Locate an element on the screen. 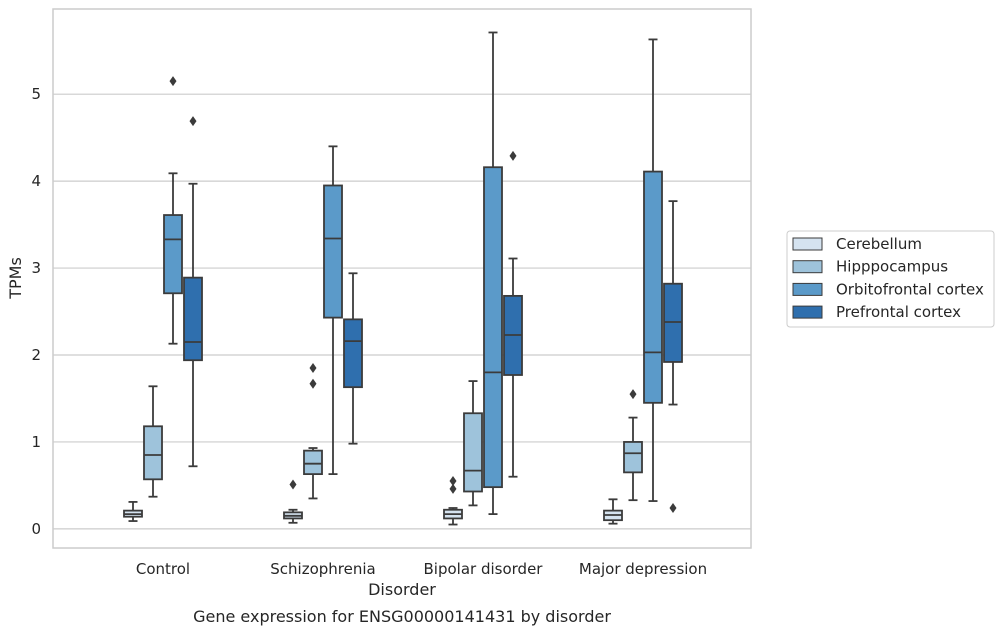 This screenshot has width=1003, height=634. x-tick-label: Major depression is located at coordinates (643, 569).